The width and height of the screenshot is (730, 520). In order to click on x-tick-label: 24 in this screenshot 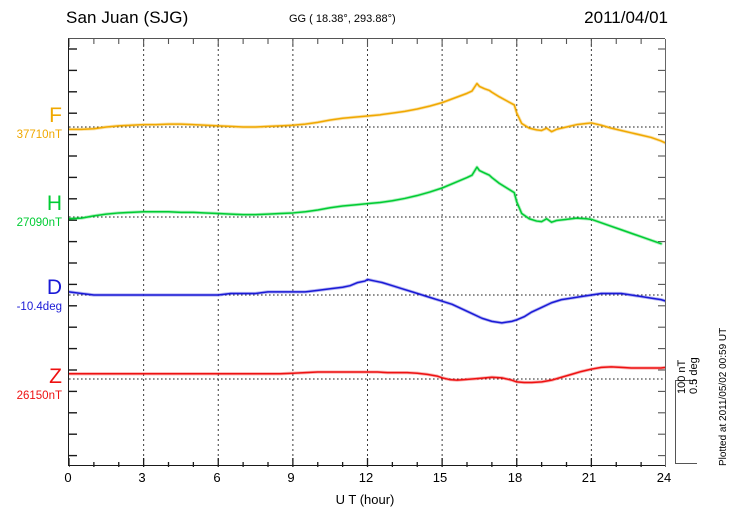, I will do `click(664, 477)`.